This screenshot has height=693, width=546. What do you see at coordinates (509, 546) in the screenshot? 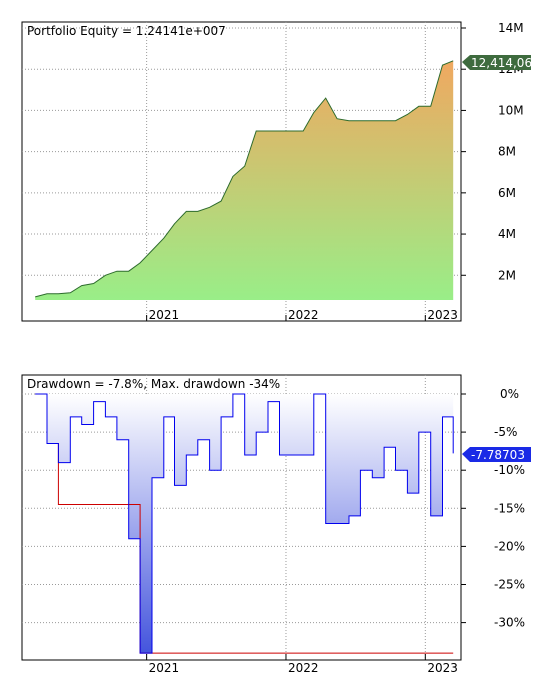
I see `drawdown-y-tick-label: -20%` at bounding box center [509, 546].